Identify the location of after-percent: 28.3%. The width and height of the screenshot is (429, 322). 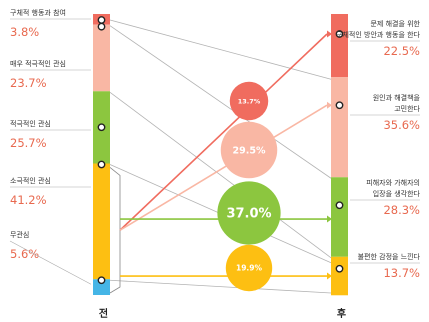
(401, 210).